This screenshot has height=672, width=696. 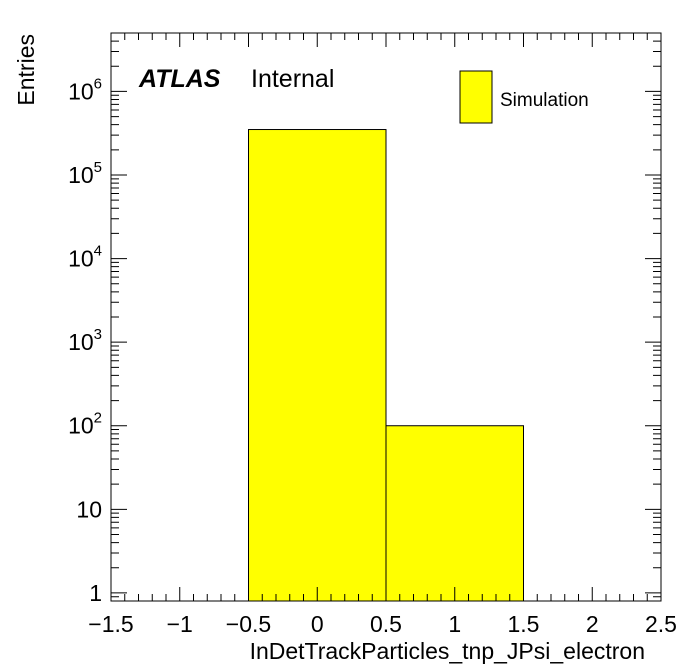 What do you see at coordinates (292, 79) in the screenshot?
I see `atlas-sublabel: Internal` at bounding box center [292, 79].